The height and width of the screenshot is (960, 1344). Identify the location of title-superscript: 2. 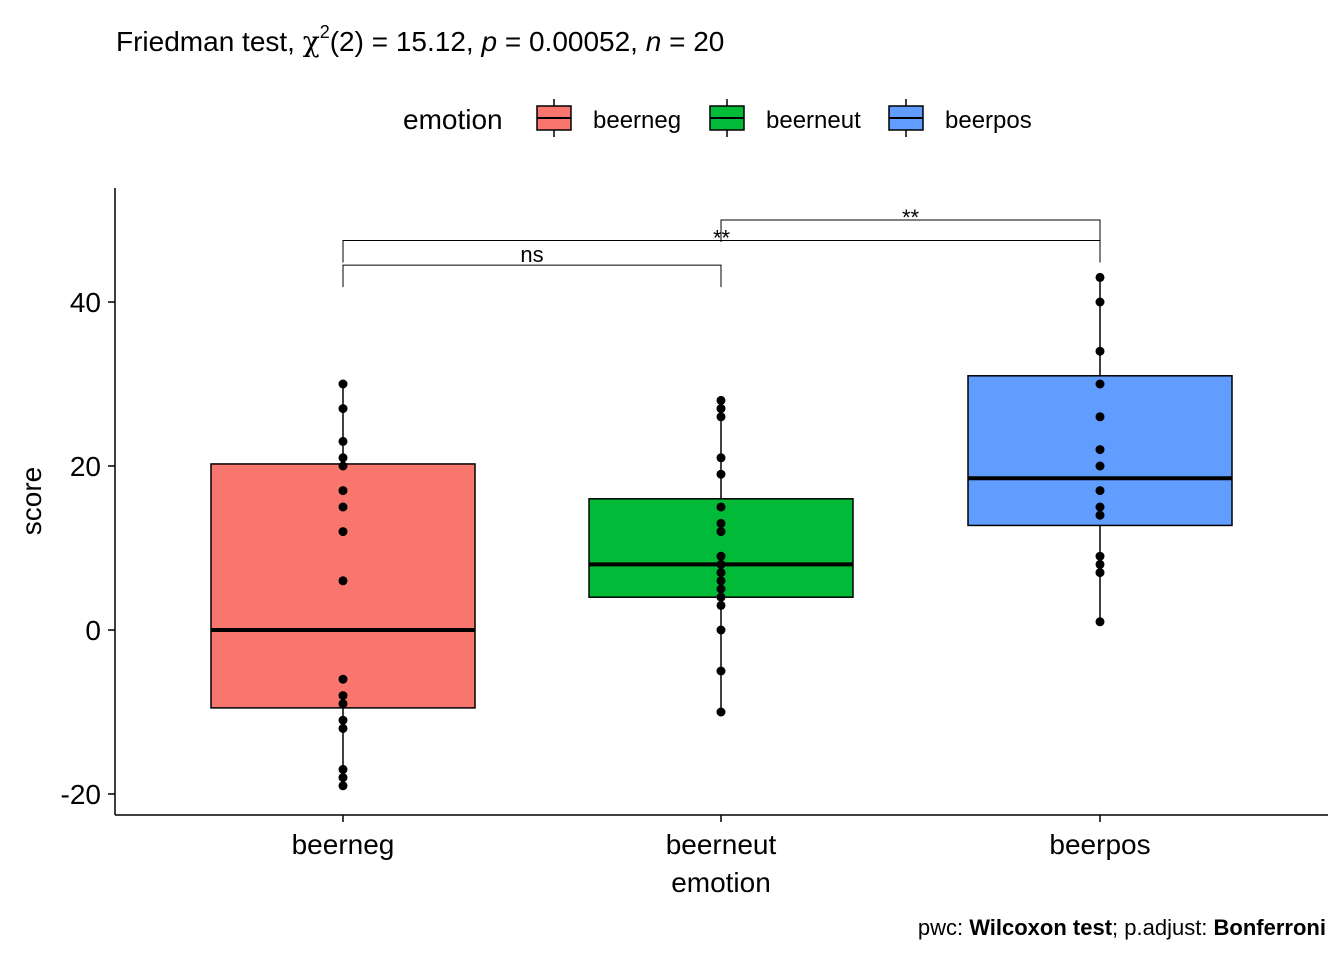
(325, 32).